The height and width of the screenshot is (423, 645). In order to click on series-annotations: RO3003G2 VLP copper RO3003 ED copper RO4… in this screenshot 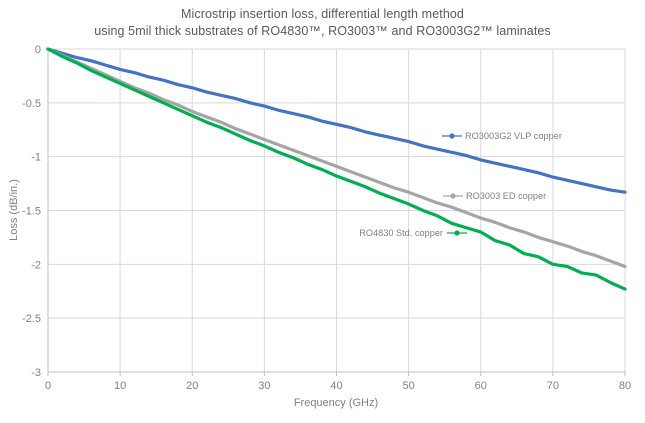, I will do `click(460, 184)`.